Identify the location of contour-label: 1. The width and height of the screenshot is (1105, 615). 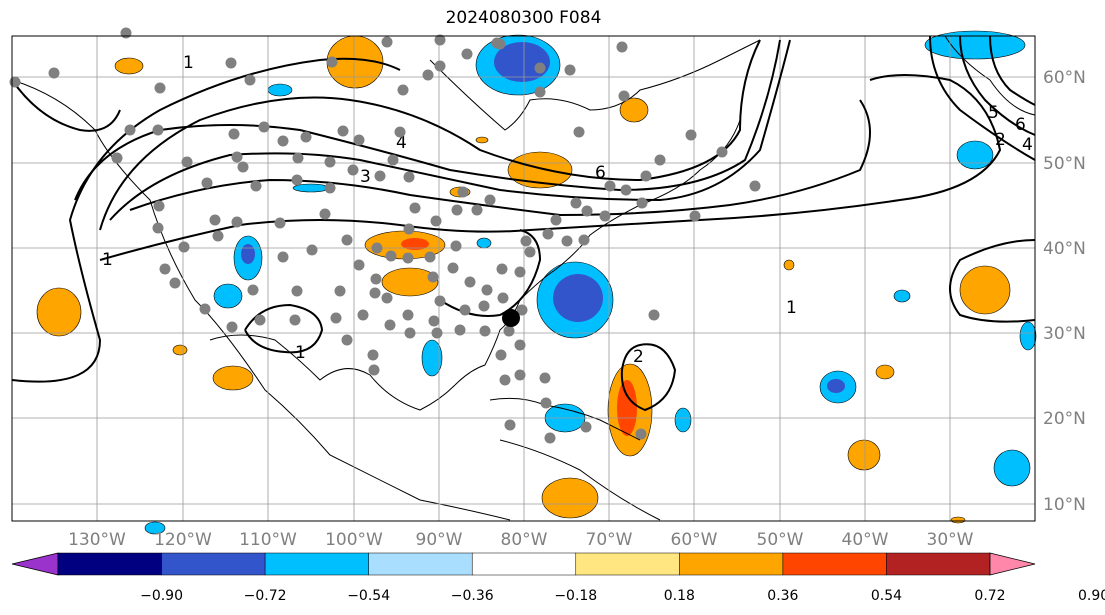
(188, 63).